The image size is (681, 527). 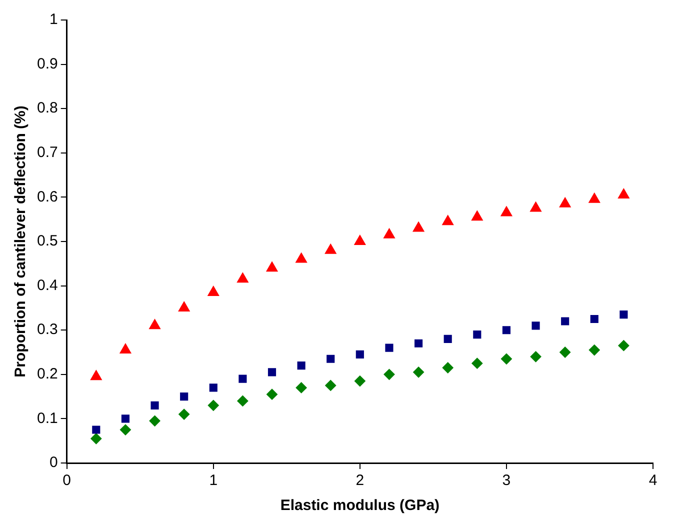 What do you see at coordinates (47, 418) in the screenshot?
I see `y-tick-label: 0.1` at bounding box center [47, 418].